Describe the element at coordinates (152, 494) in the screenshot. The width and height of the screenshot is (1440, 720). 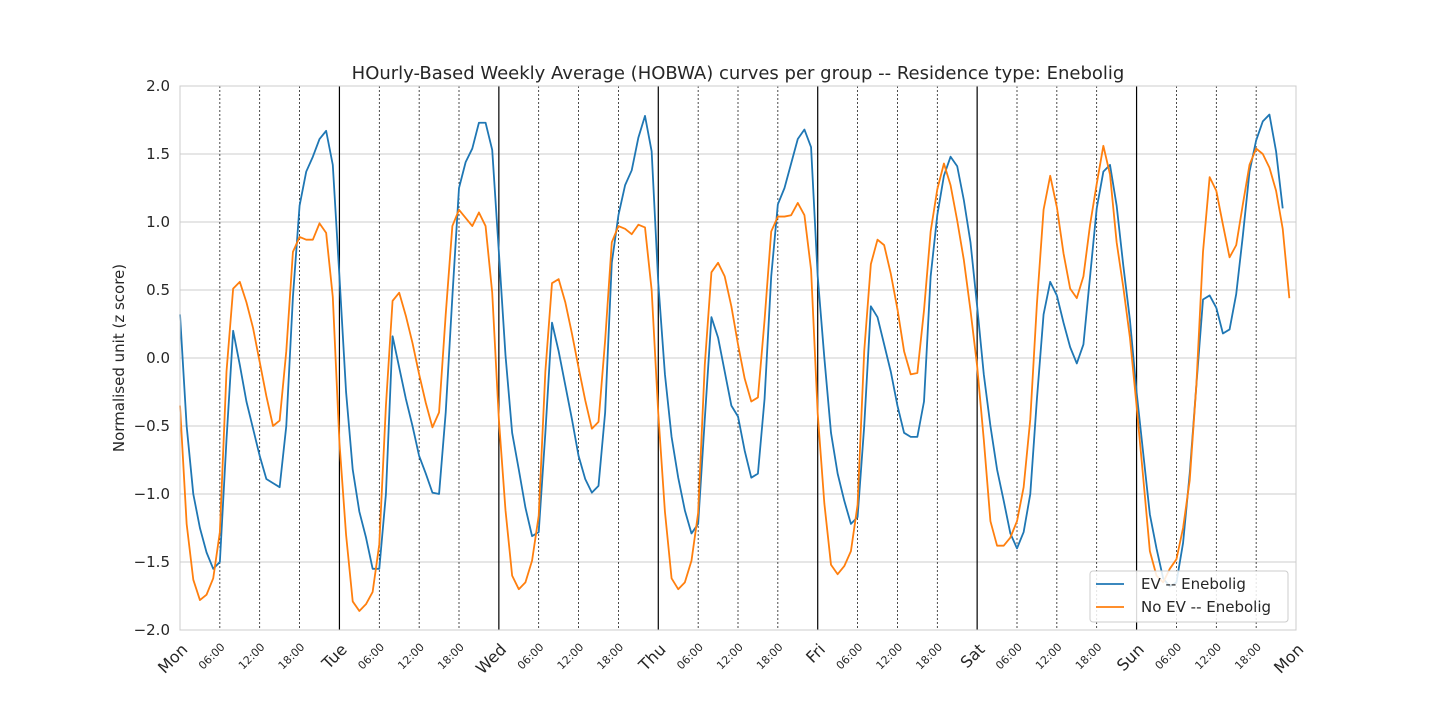
I see `y-tick-label: −1.0` at that location.